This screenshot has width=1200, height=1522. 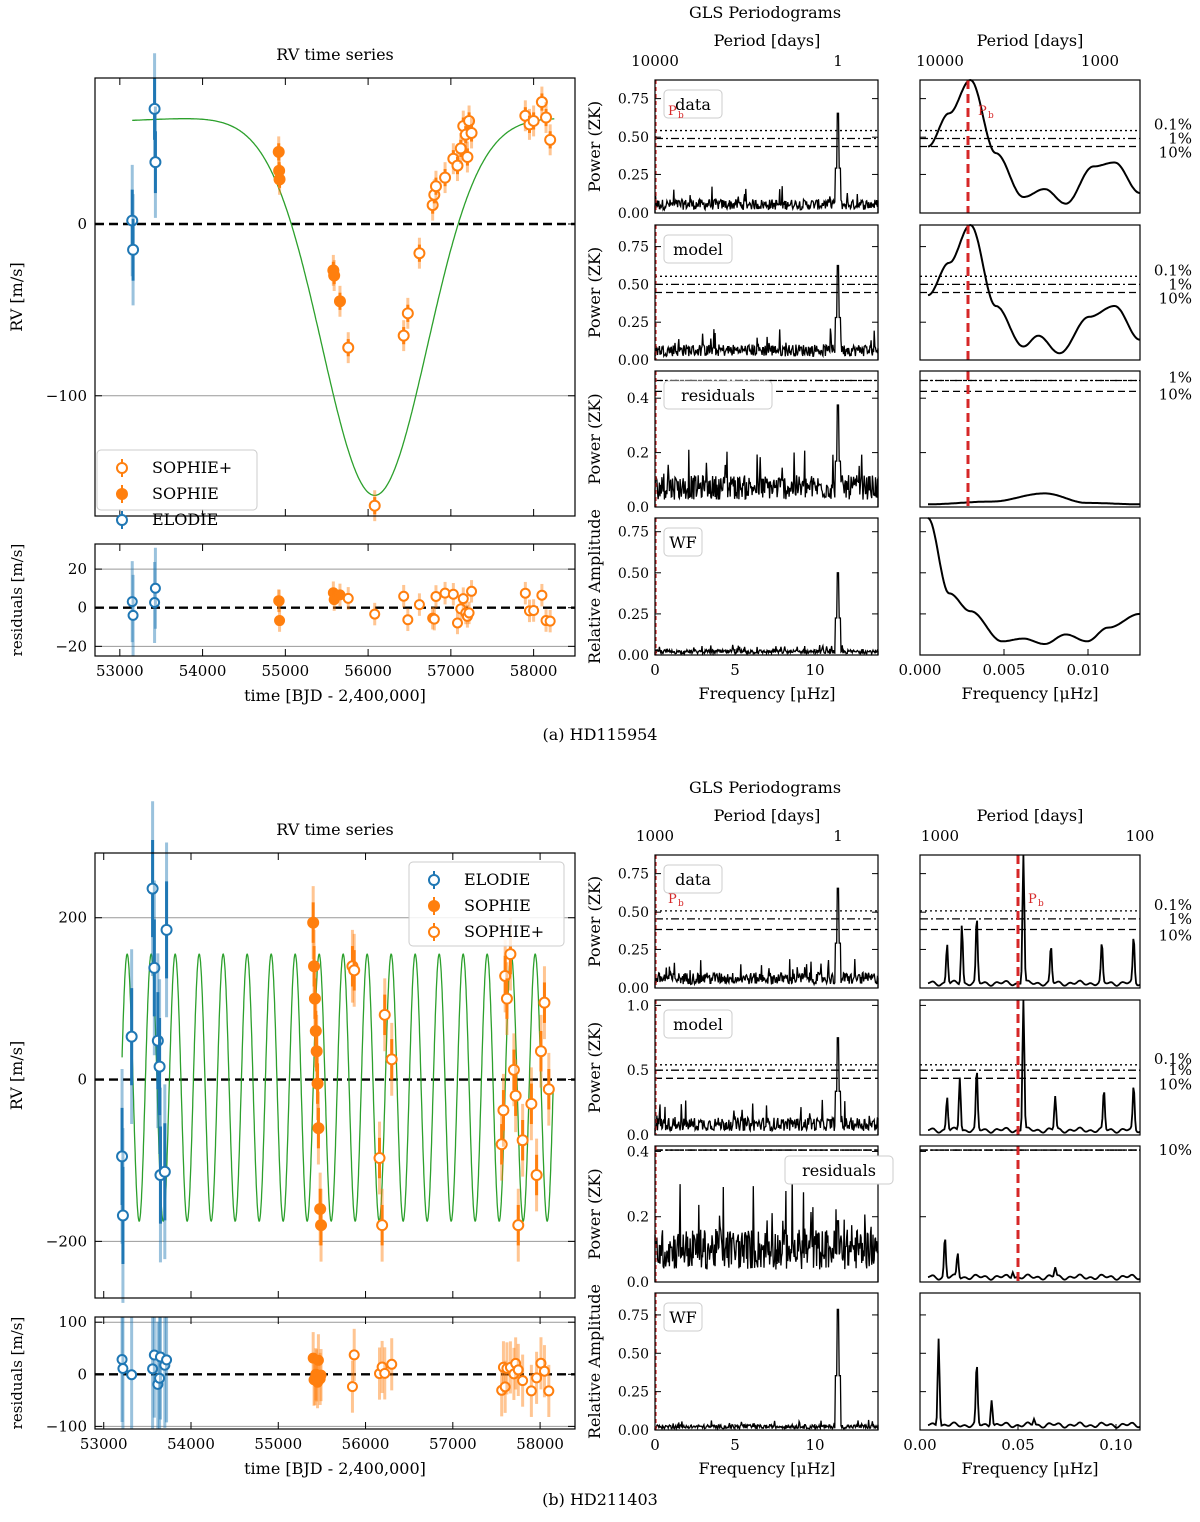 What do you see at coordinates (1004, 670) in the screenshot?
I see `freq-tick-label: 0.005` at bounding box center [1004, 670].